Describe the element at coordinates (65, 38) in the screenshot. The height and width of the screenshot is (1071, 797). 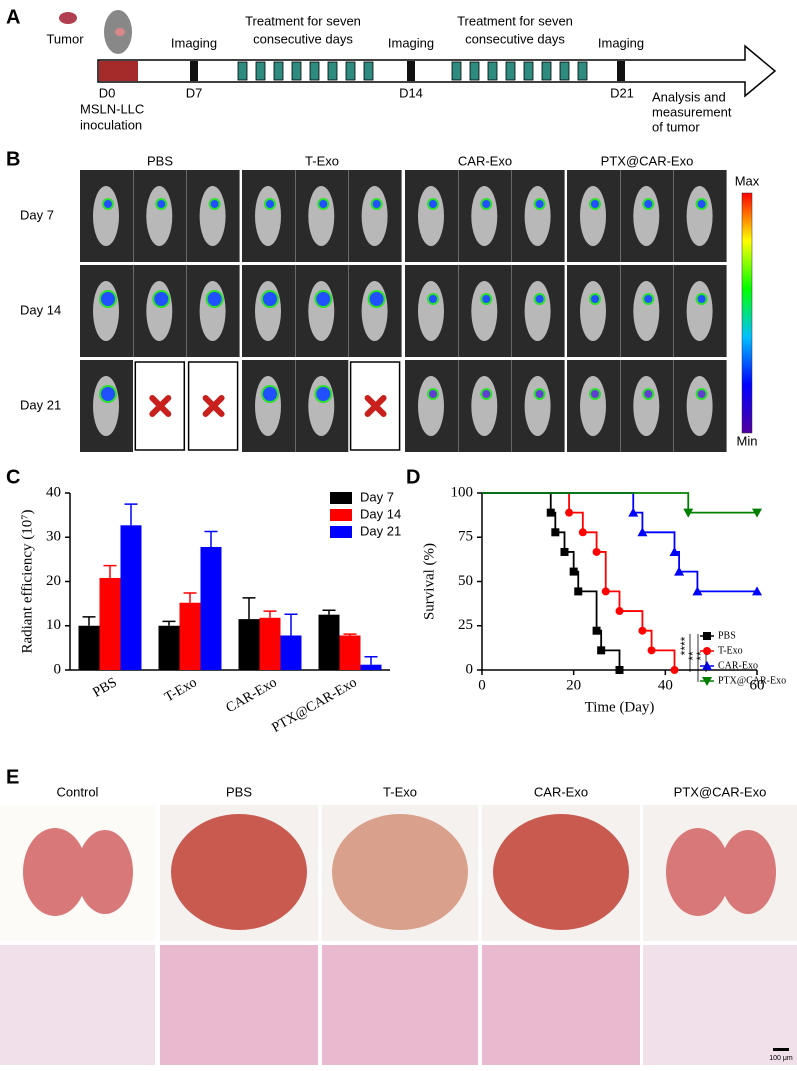
I see `tumor-label: Tumor` at that location.